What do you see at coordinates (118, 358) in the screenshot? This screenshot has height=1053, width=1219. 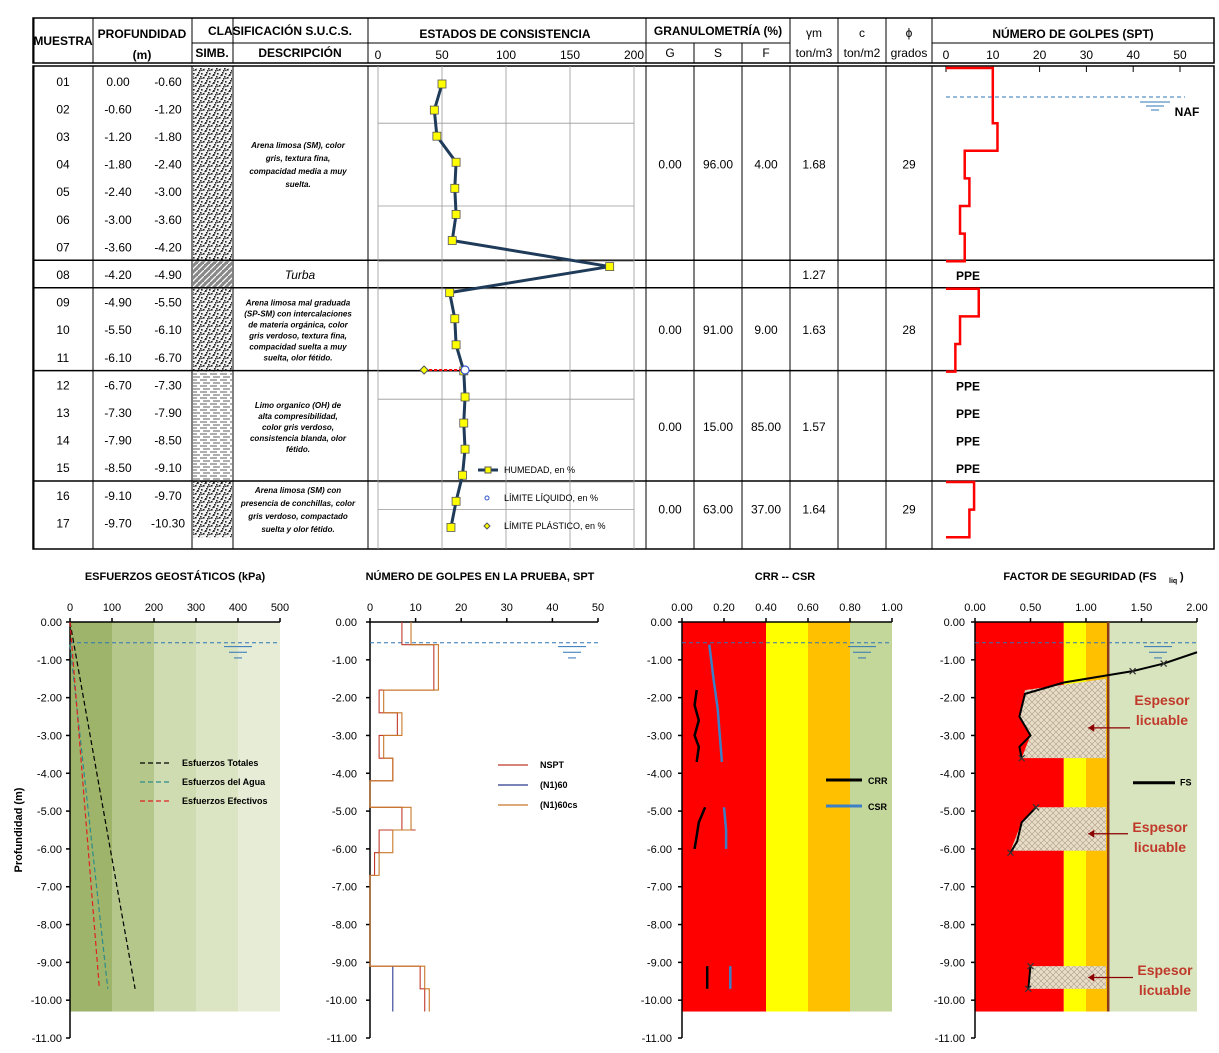 I see `sample-depth-from: -6.10` at bounding box center [118, 358].